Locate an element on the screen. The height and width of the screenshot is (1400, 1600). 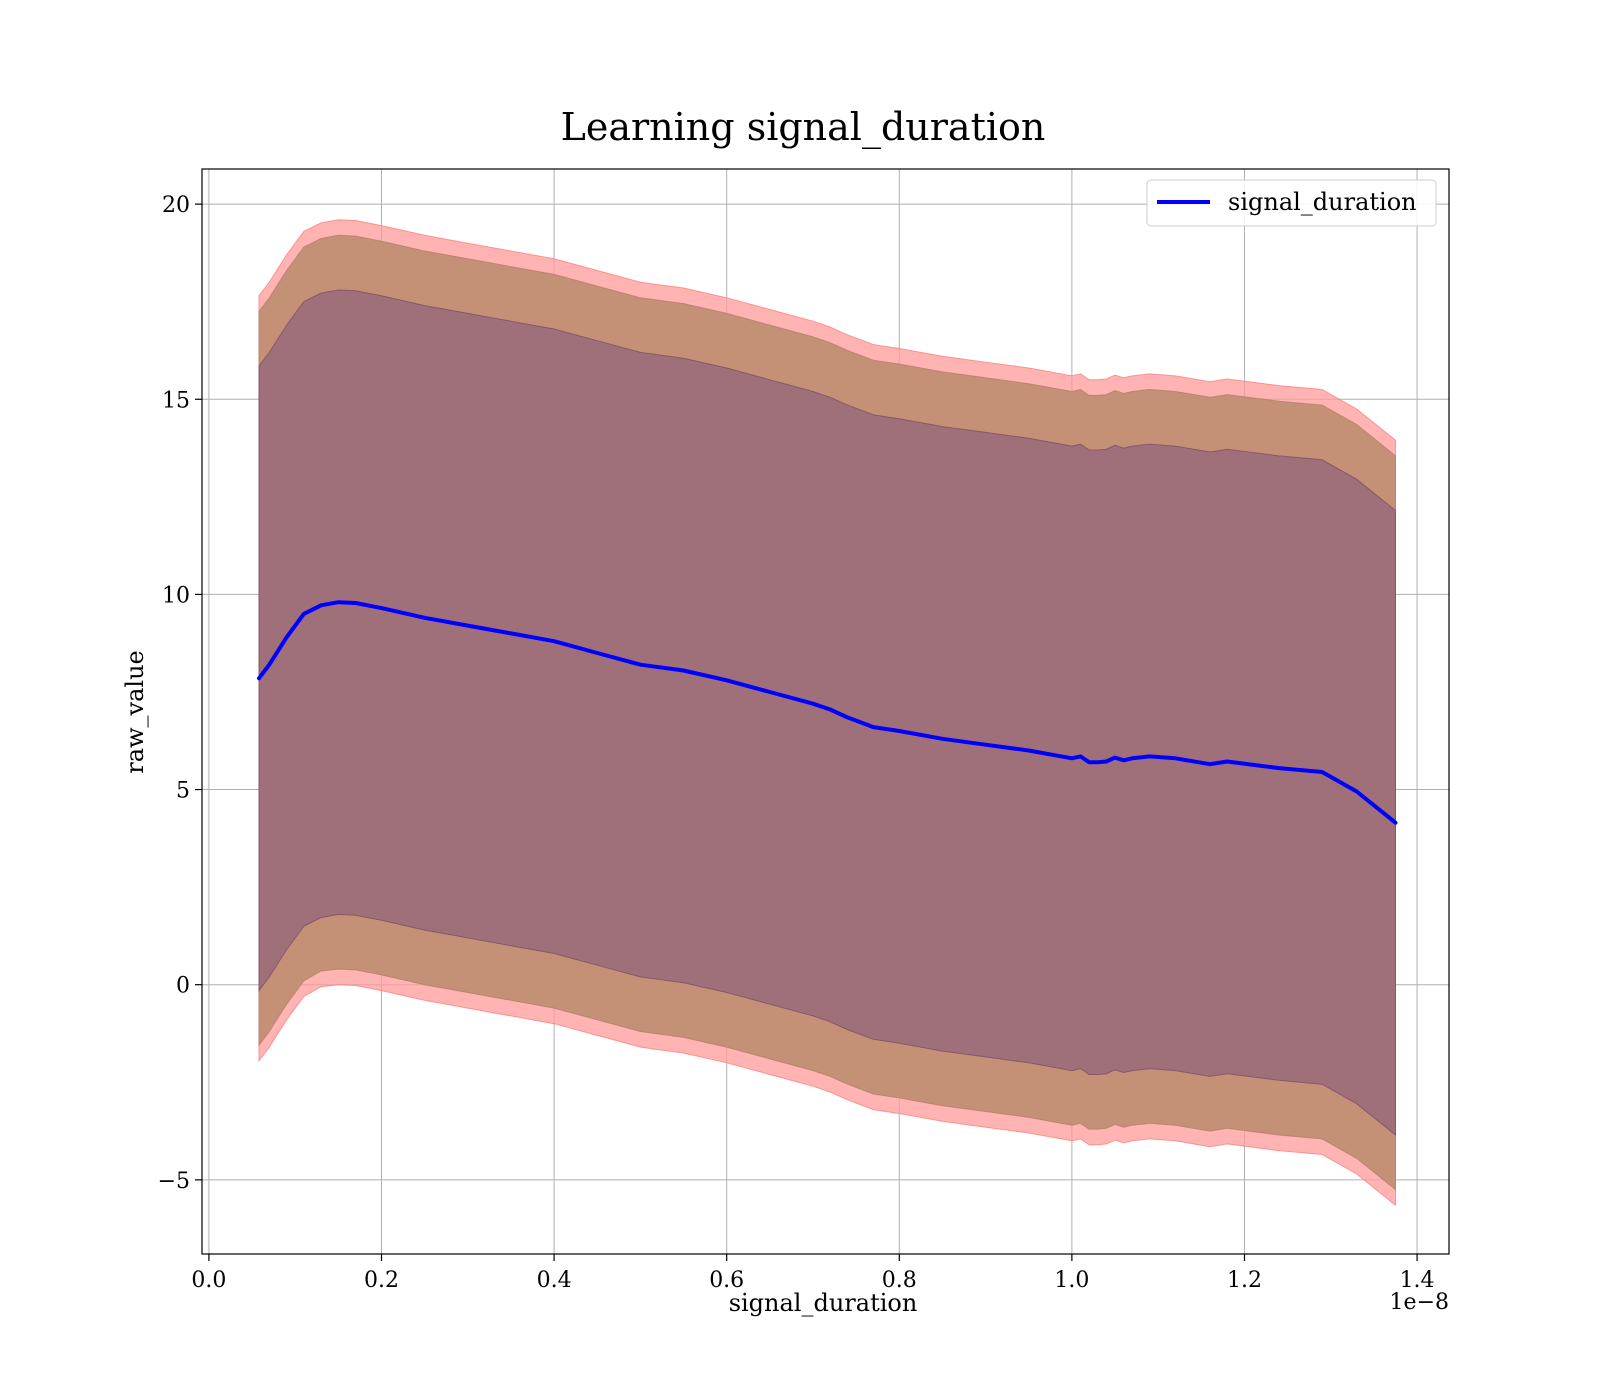
y-tick-label: 10 is located at coordinates (176, 595).